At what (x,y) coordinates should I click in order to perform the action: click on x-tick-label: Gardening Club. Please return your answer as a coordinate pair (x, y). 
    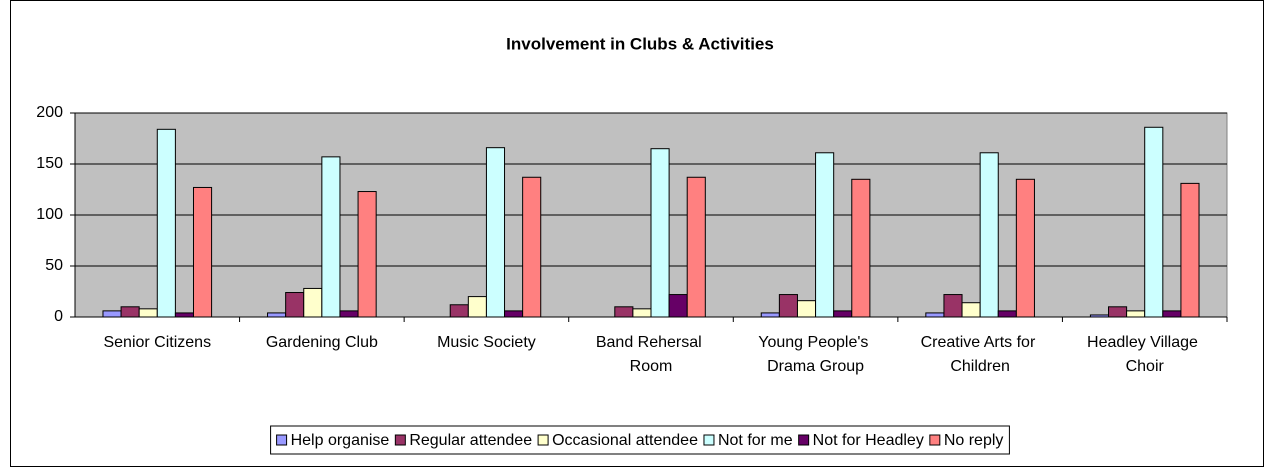
    Looking at the image, I should click on (322, 342).